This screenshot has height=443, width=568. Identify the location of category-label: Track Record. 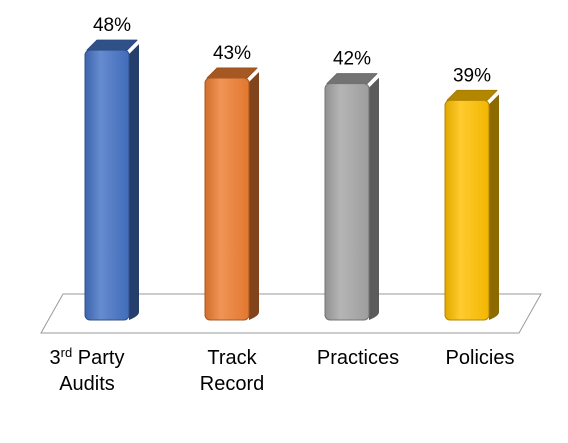
(232, 371).